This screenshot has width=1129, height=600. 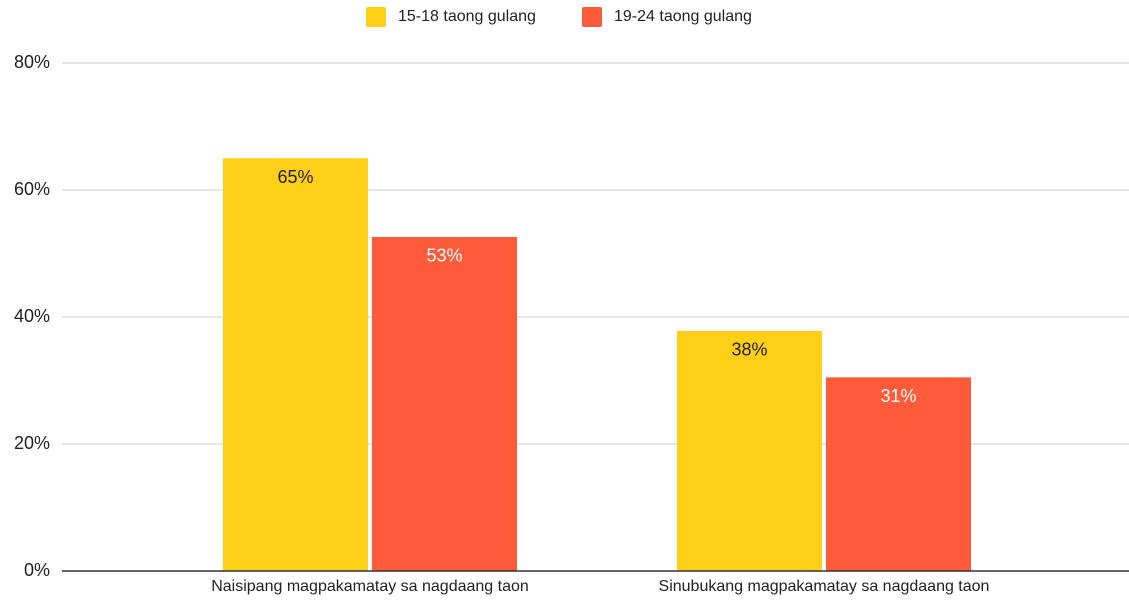 What do you see at coordinates (444, 256) in the screenshot?
I see `data-label: 53%` at bounding box center [444, 256].